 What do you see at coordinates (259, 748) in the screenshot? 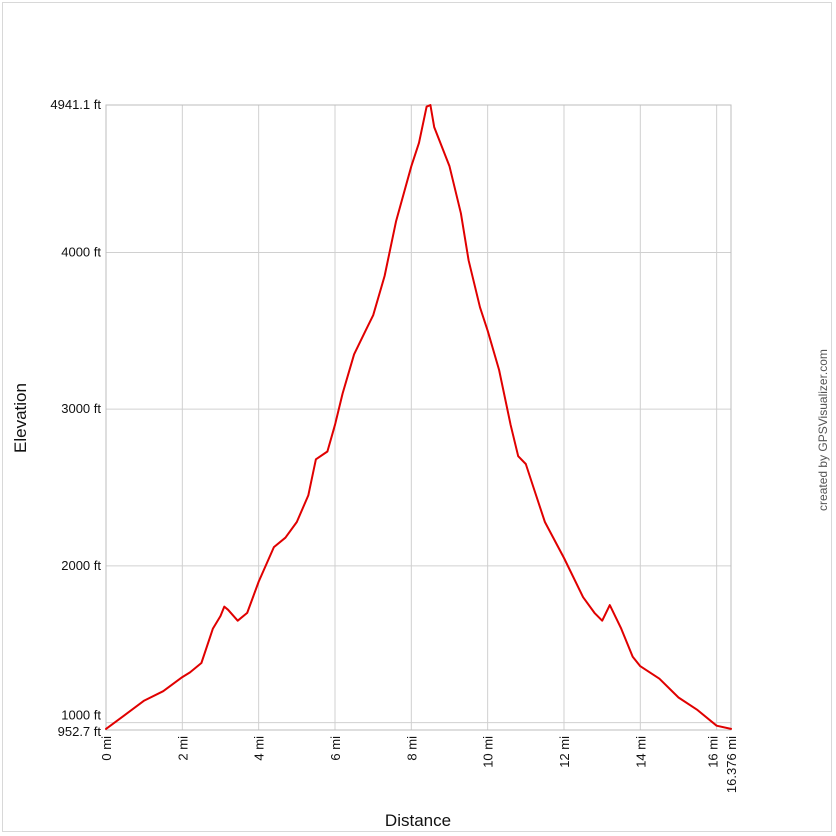
I see `x-tick-label: 4 mi` at bounding box center [259, 748].